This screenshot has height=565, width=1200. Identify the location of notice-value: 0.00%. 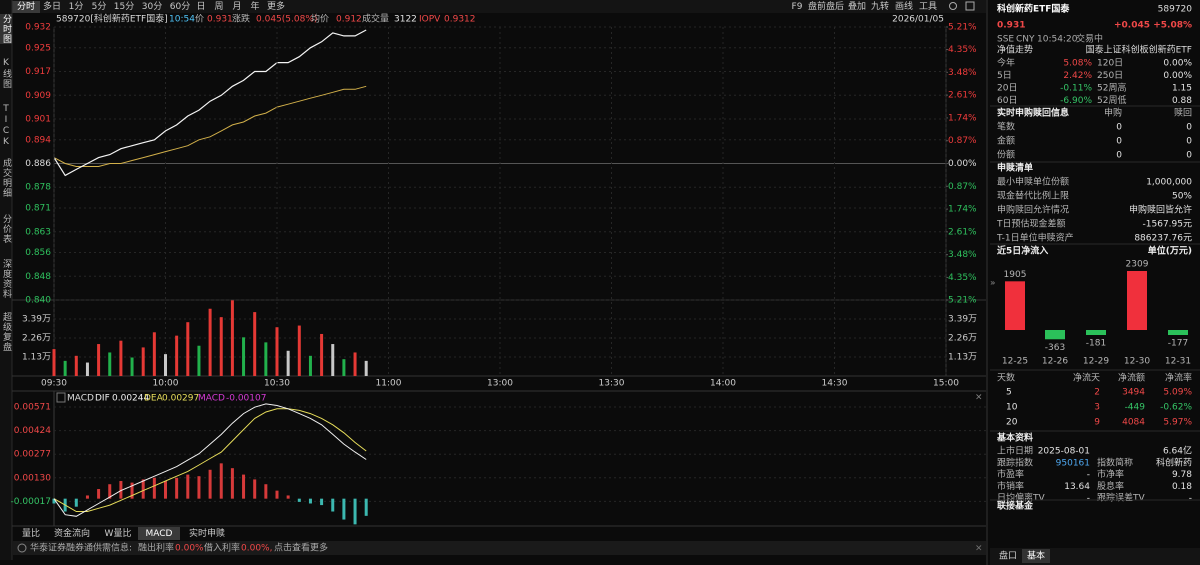
(189, 549).